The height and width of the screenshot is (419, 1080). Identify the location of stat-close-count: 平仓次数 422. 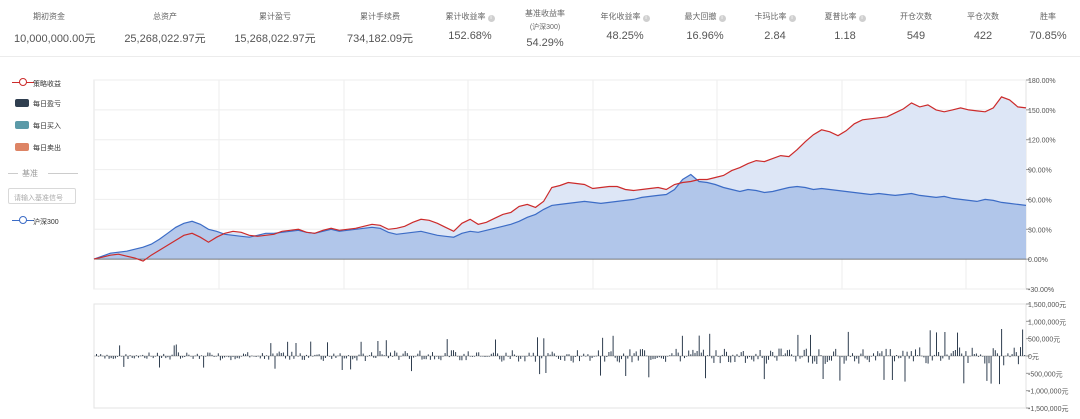
(983, 28).